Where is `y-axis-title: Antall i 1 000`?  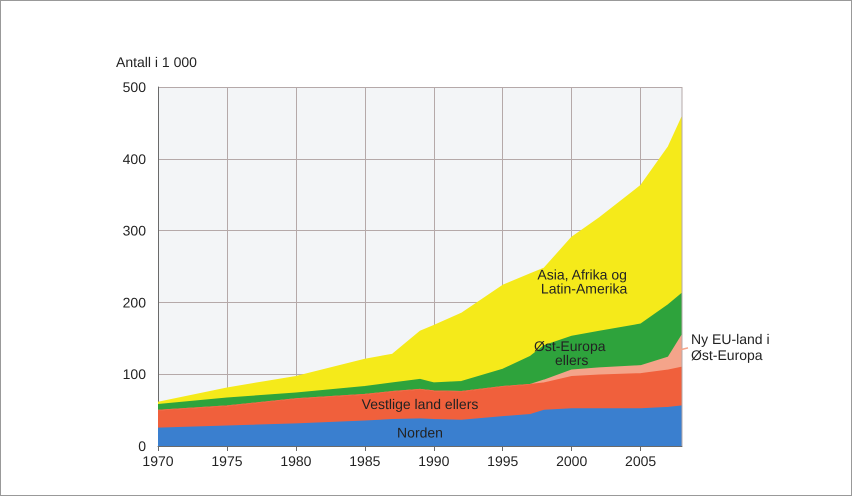 y-axis-title: Antall i 1 000 is located at coordinates (157, 62).